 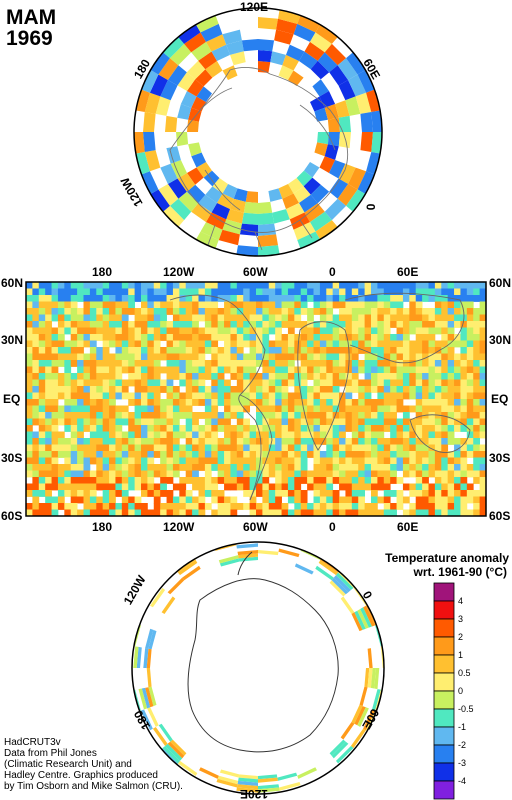 I want to click on north-polar-label-120e: 120E, so click(x=254, y=7).